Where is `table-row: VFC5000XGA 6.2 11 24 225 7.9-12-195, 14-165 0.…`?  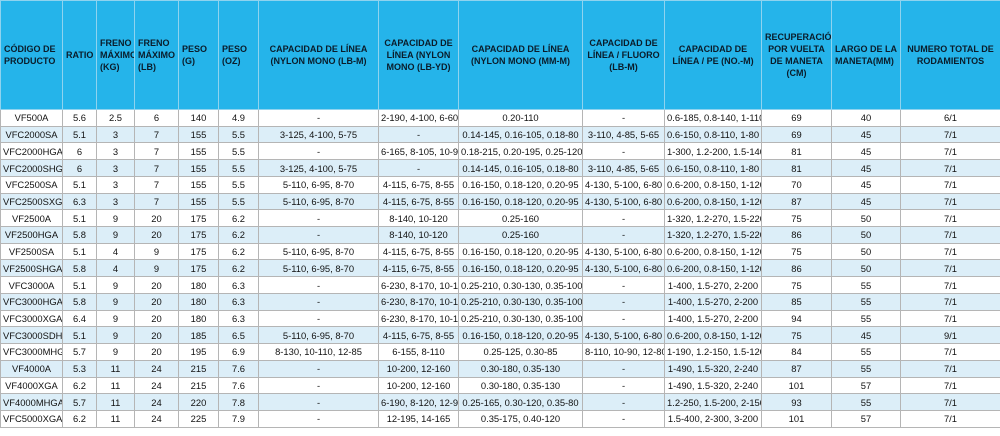 table-row: VFC5000XGA 6.2 11 24 225 7.9-12-195, 14-165 0.… is located at coordinates (500, 418).